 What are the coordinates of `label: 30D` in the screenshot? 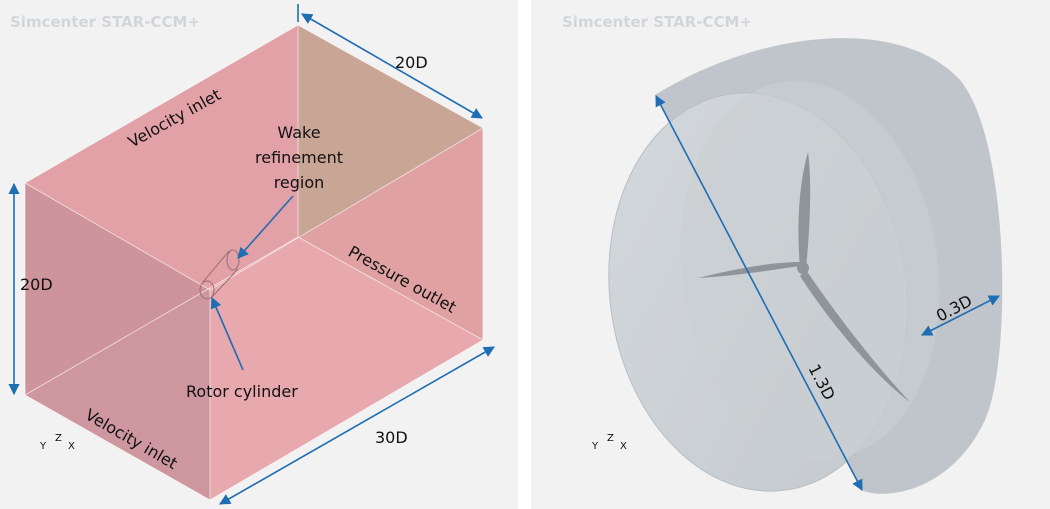 It's located at (391, 437).